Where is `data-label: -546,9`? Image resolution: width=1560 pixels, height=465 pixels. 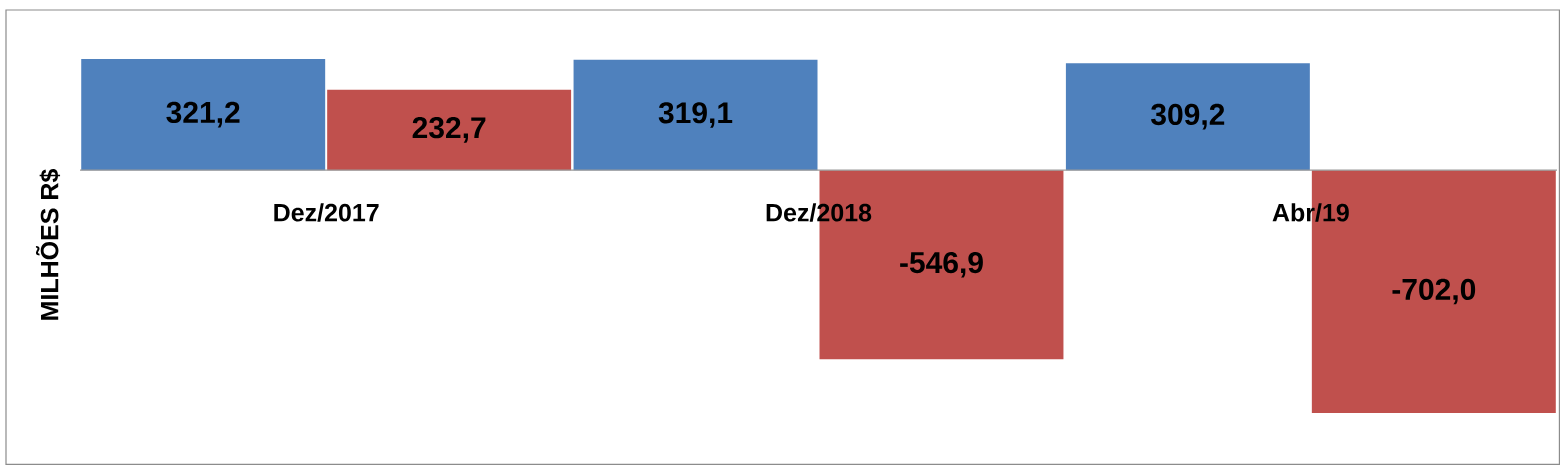
data-label: -546,9 is located at coordinates (941, 264).